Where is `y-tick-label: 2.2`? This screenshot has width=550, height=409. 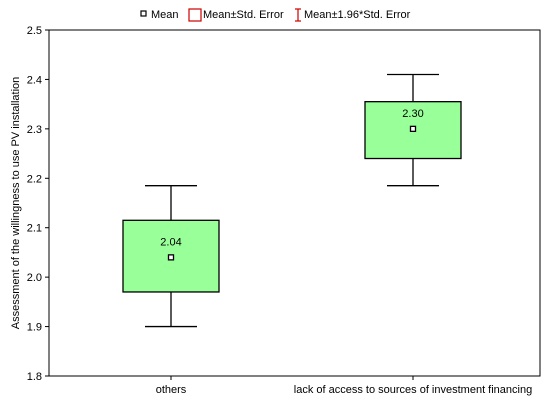 y-tick-label: 2.2 is located at coordinates (34, 179).